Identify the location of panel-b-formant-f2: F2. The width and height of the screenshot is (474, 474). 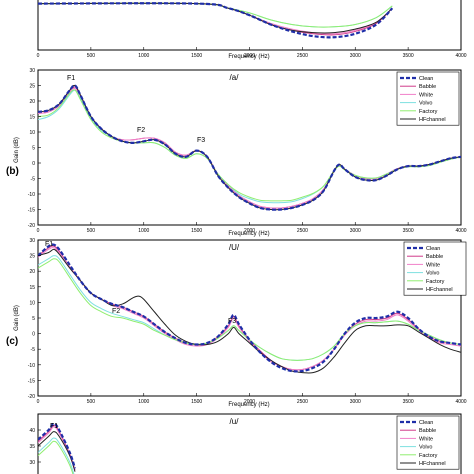
(141, 130).